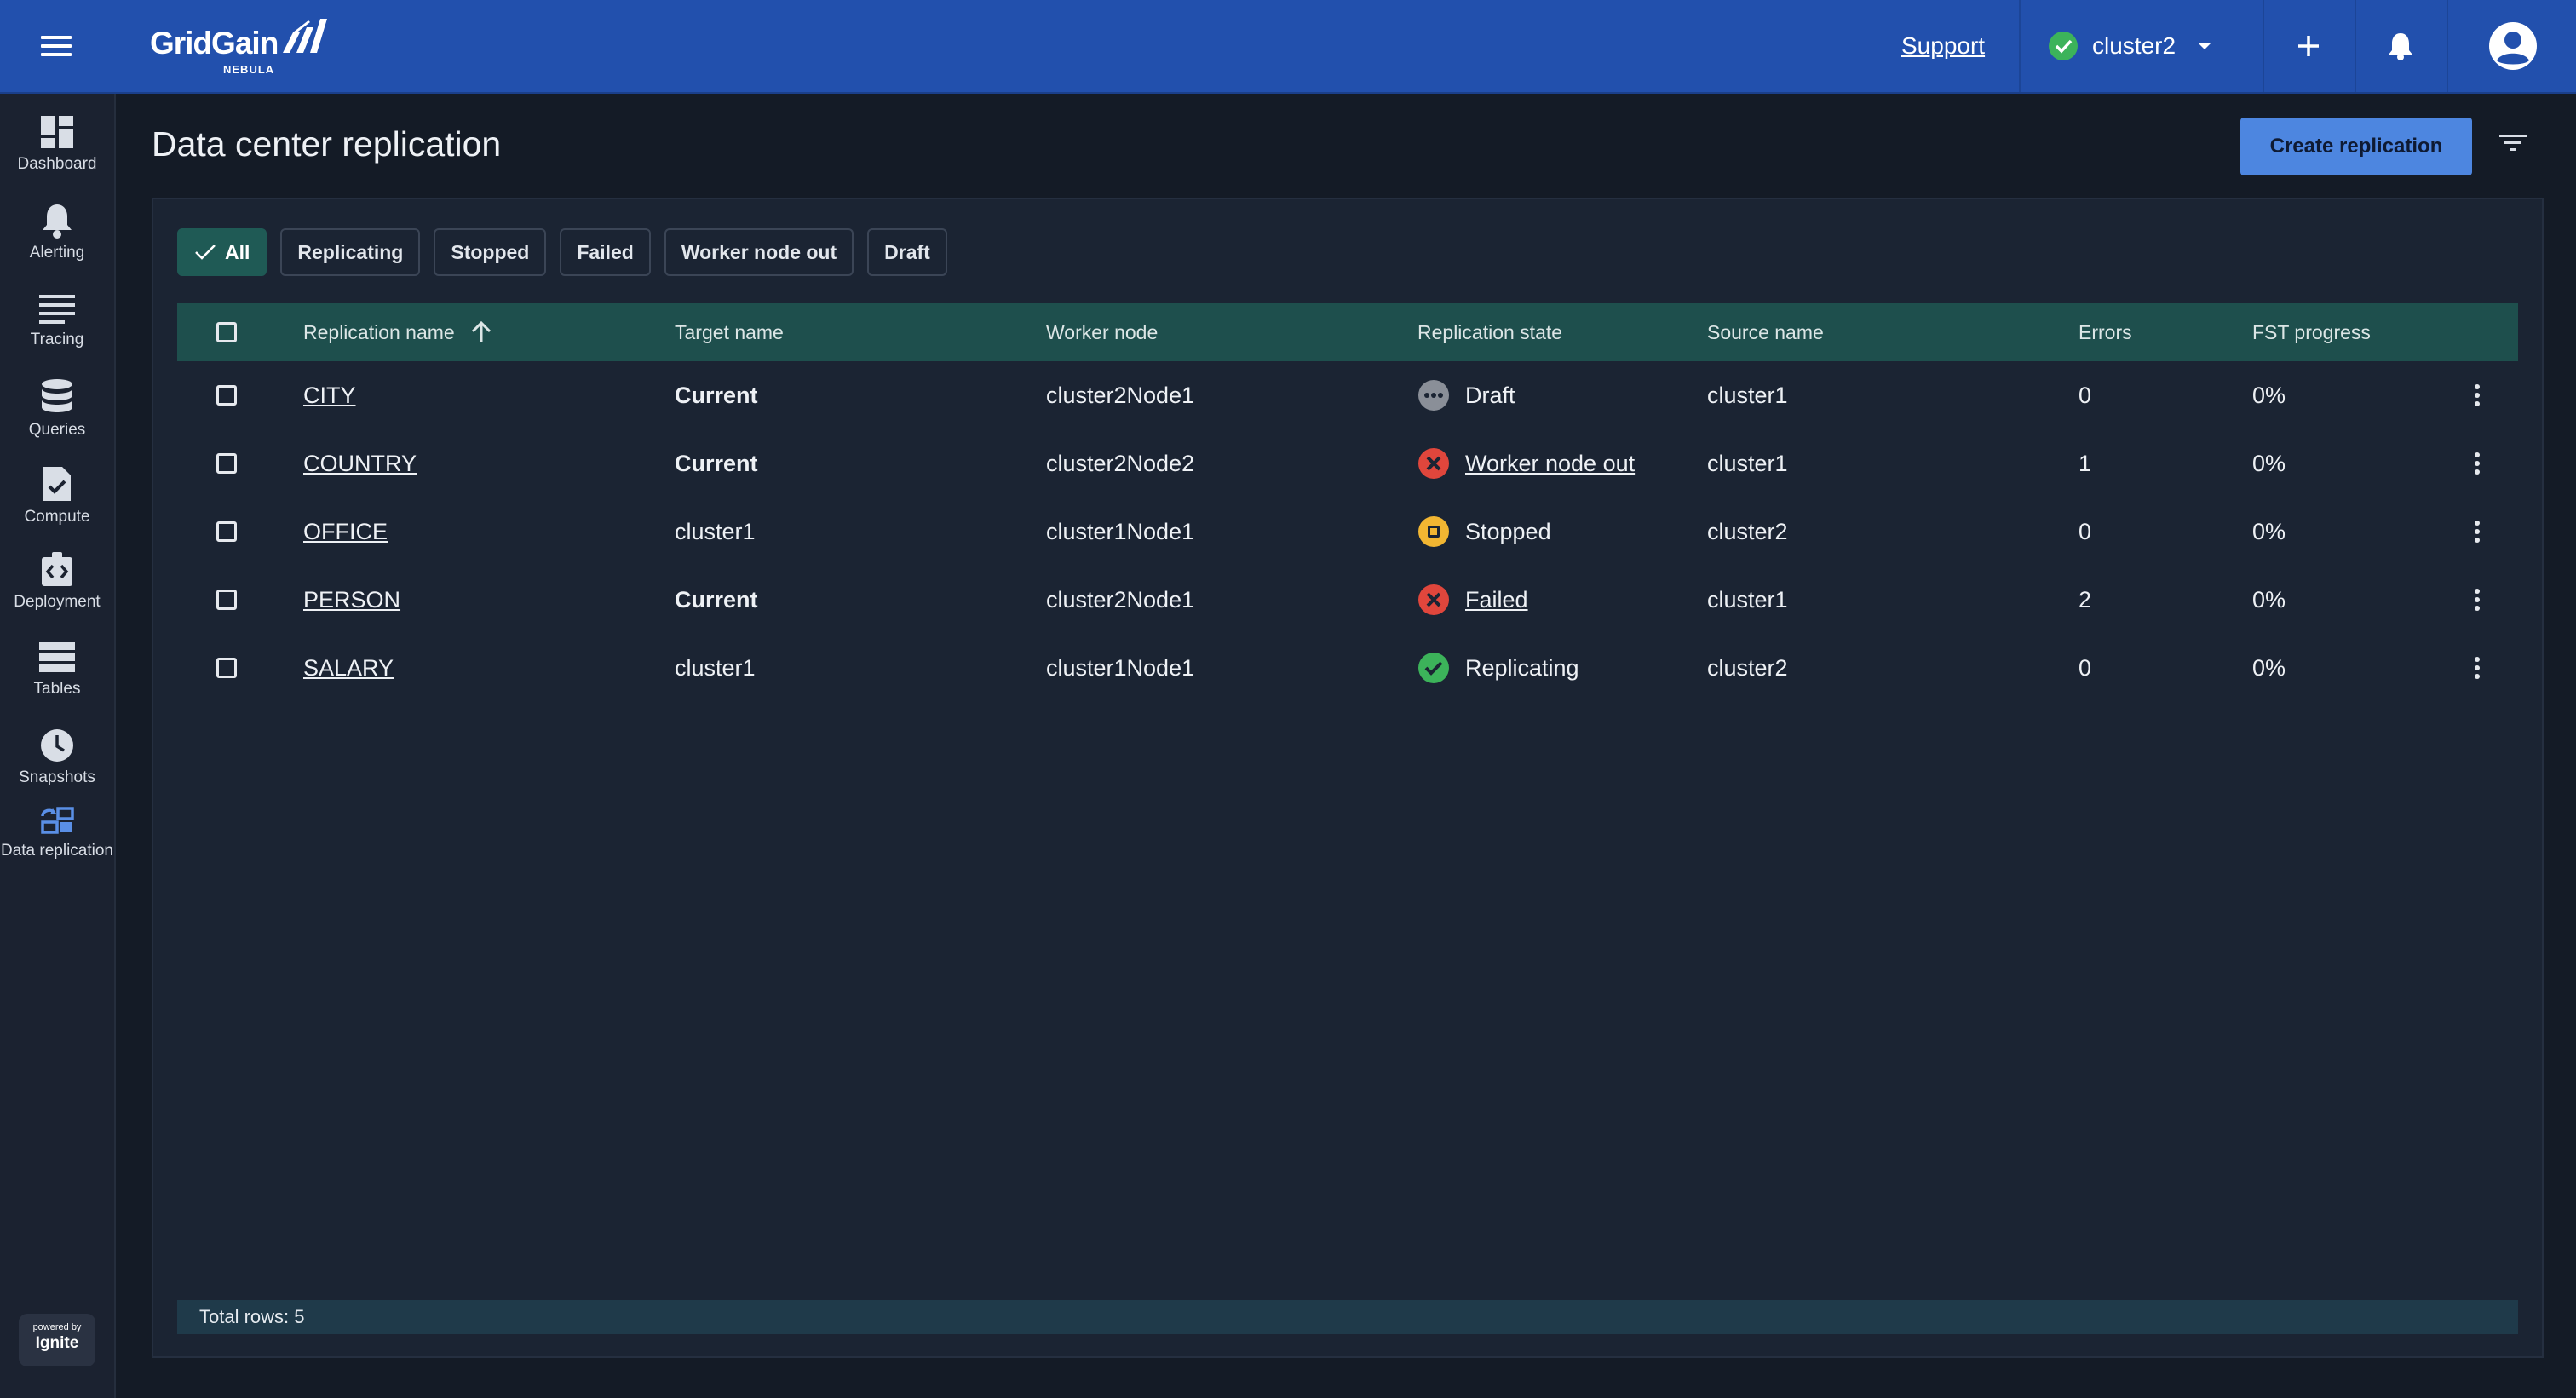 The height and width of the screenshot is (1398, 2576). I want to click on state-link: Failed, so click(1496, 599).